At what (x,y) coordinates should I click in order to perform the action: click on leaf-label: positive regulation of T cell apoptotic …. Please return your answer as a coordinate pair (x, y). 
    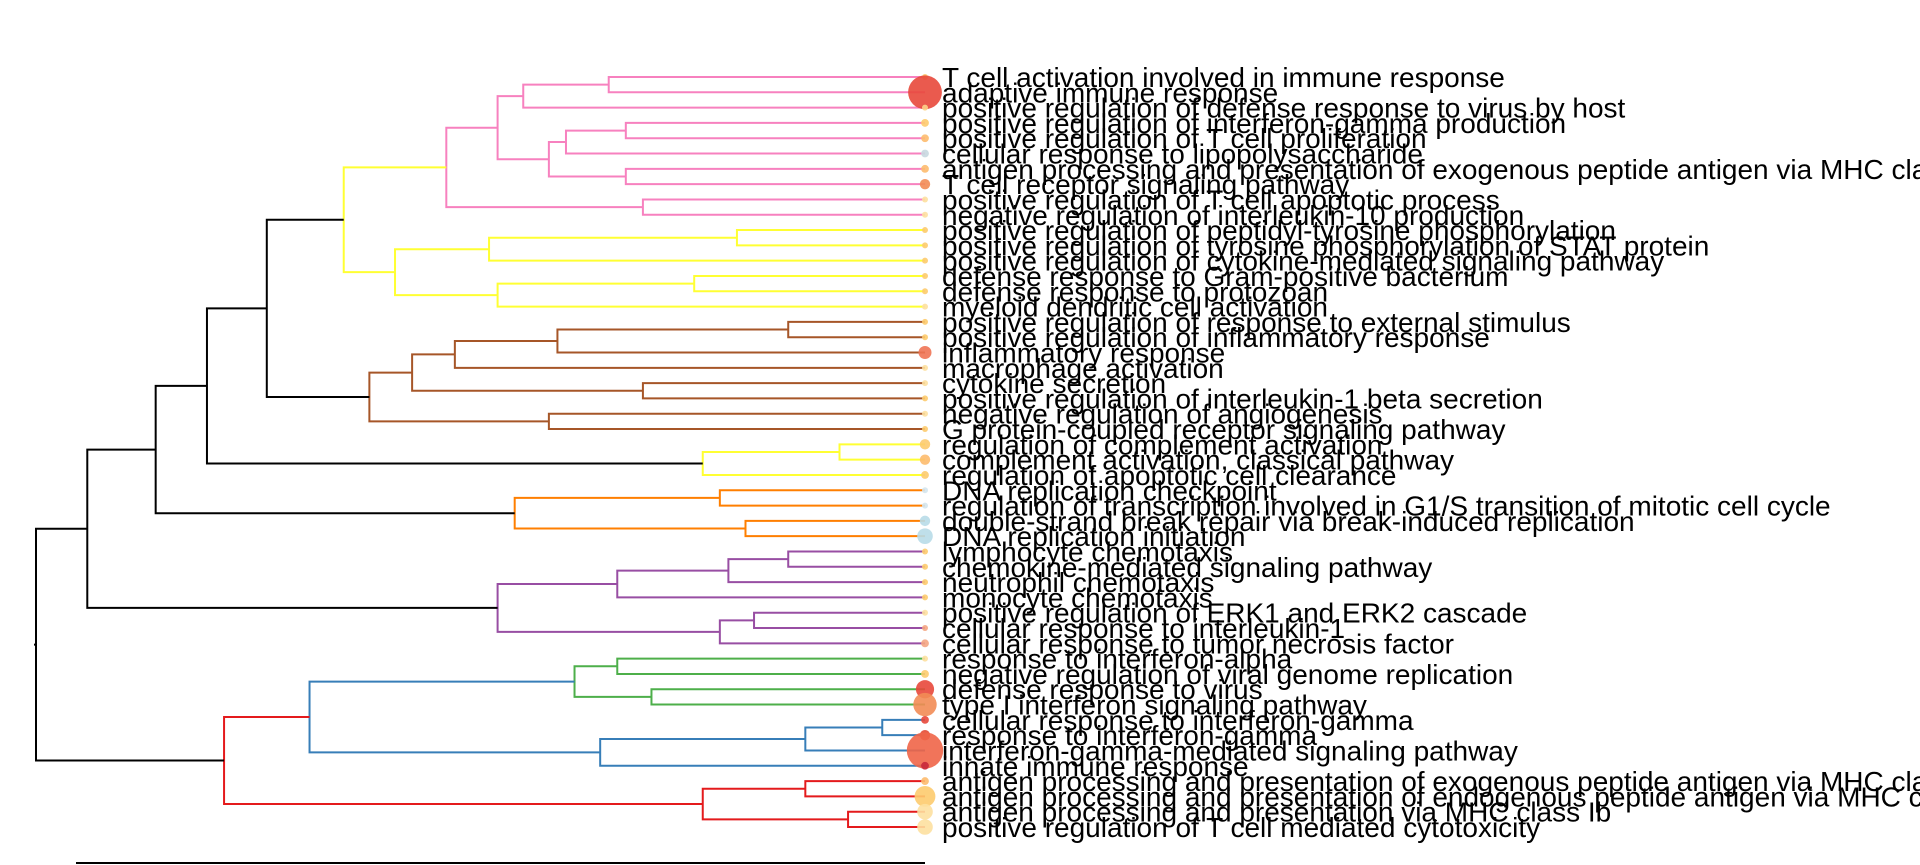
    Looking at the image, I should click on (1221, 199).